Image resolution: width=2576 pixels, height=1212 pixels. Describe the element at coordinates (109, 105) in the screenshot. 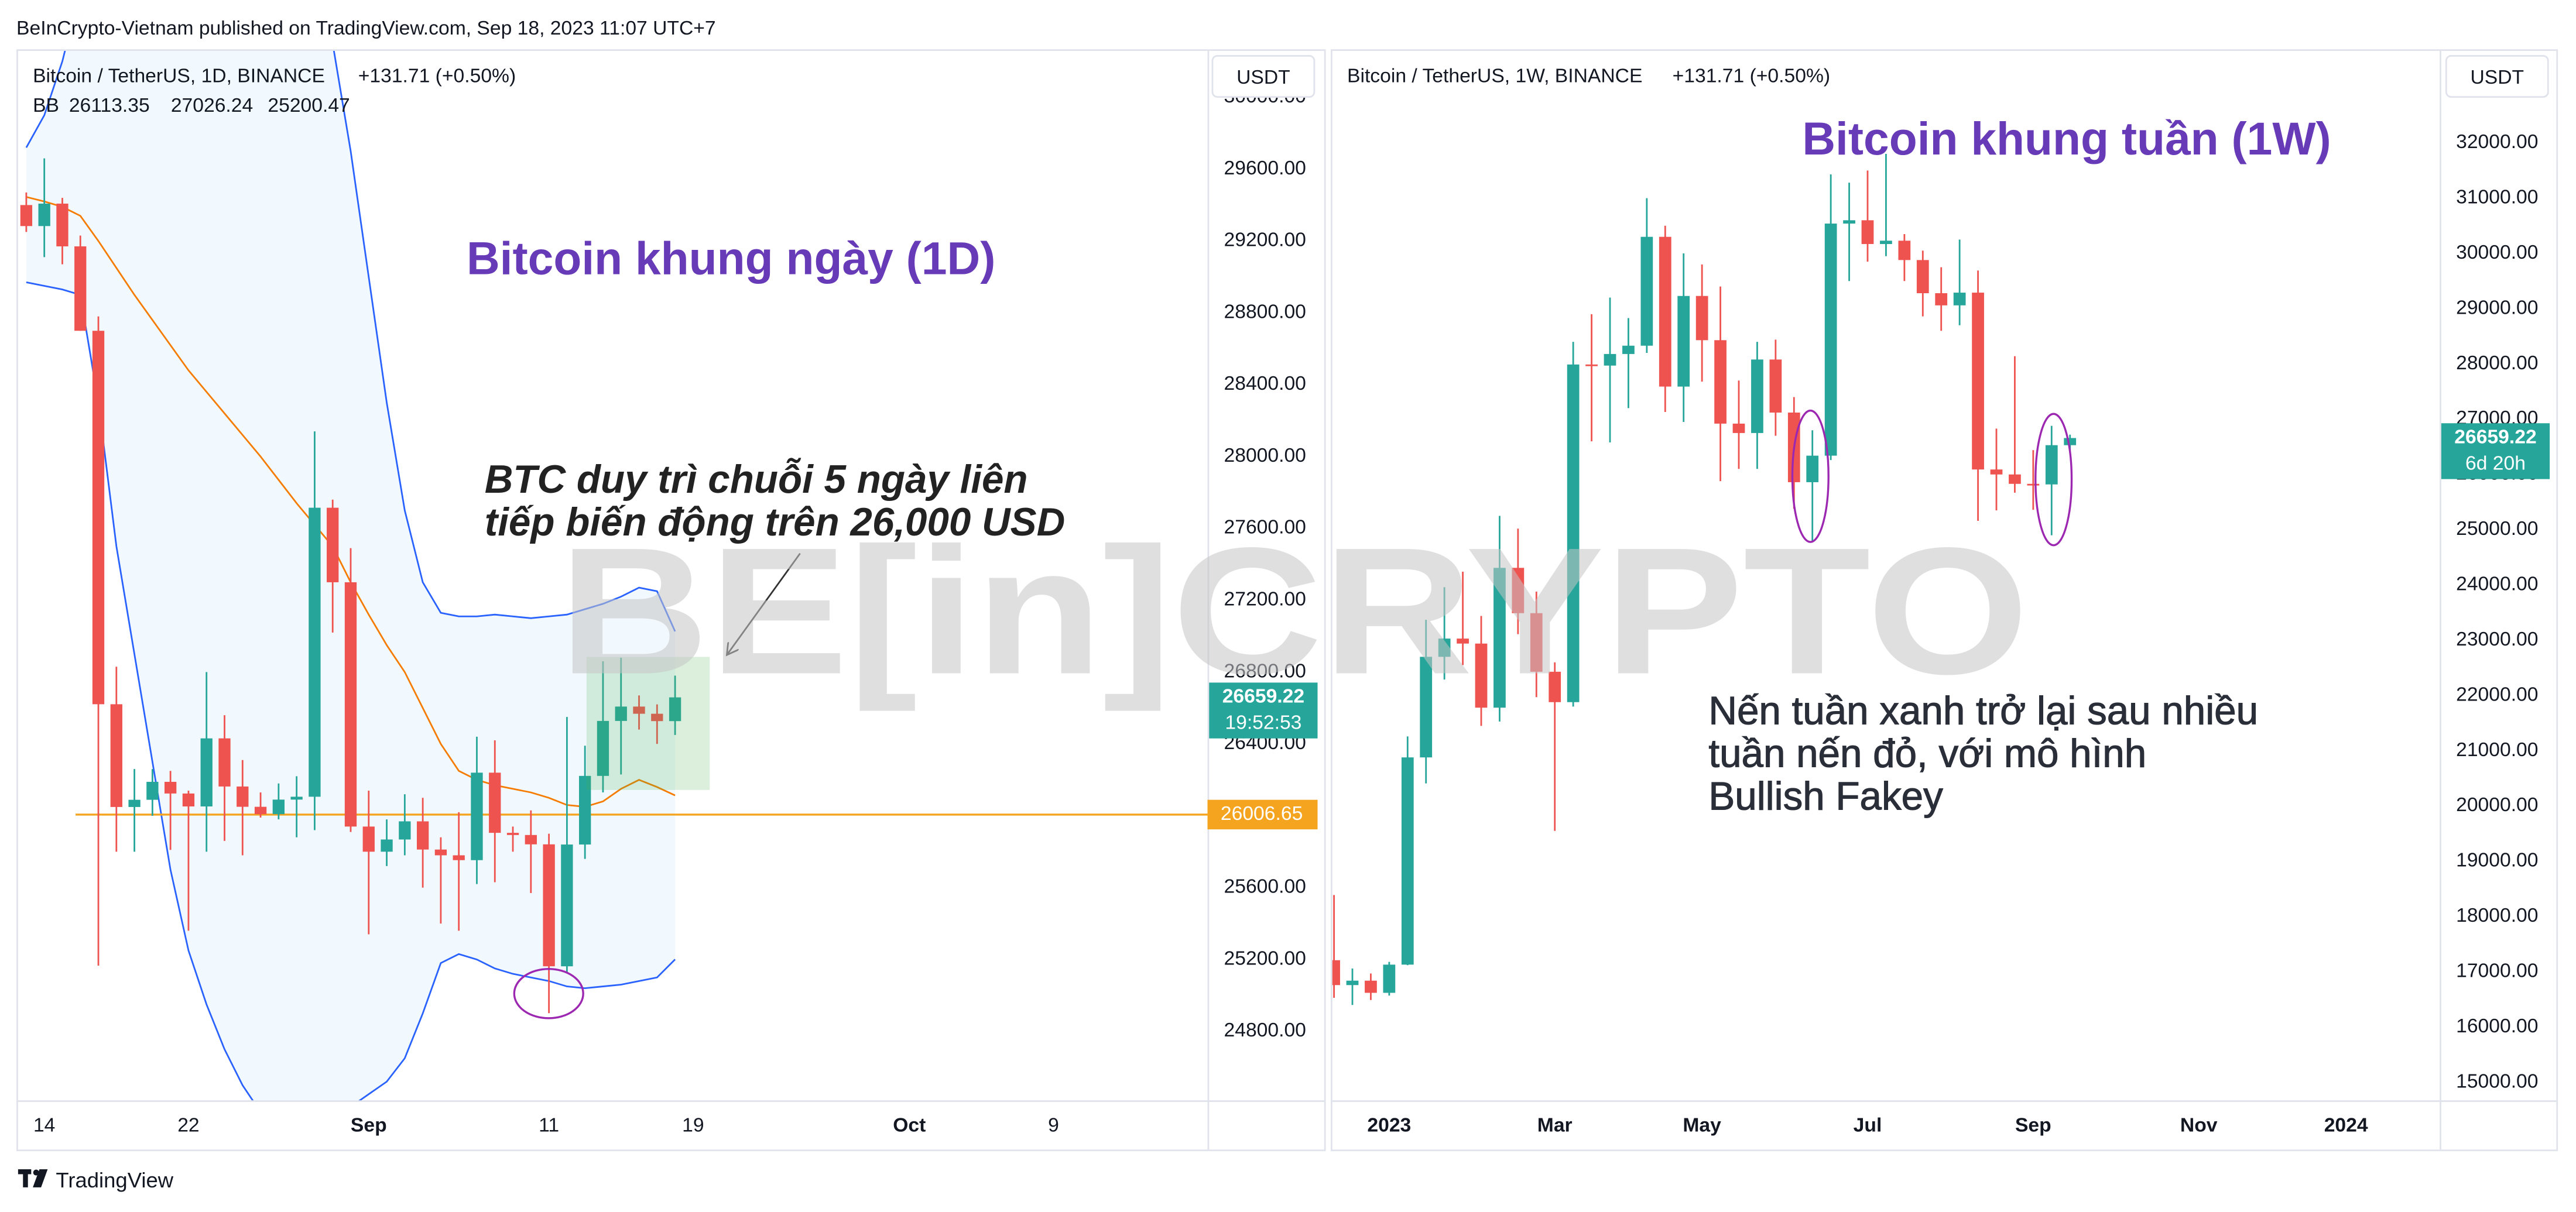

I see `indicator-value: 26113.35` at that location.